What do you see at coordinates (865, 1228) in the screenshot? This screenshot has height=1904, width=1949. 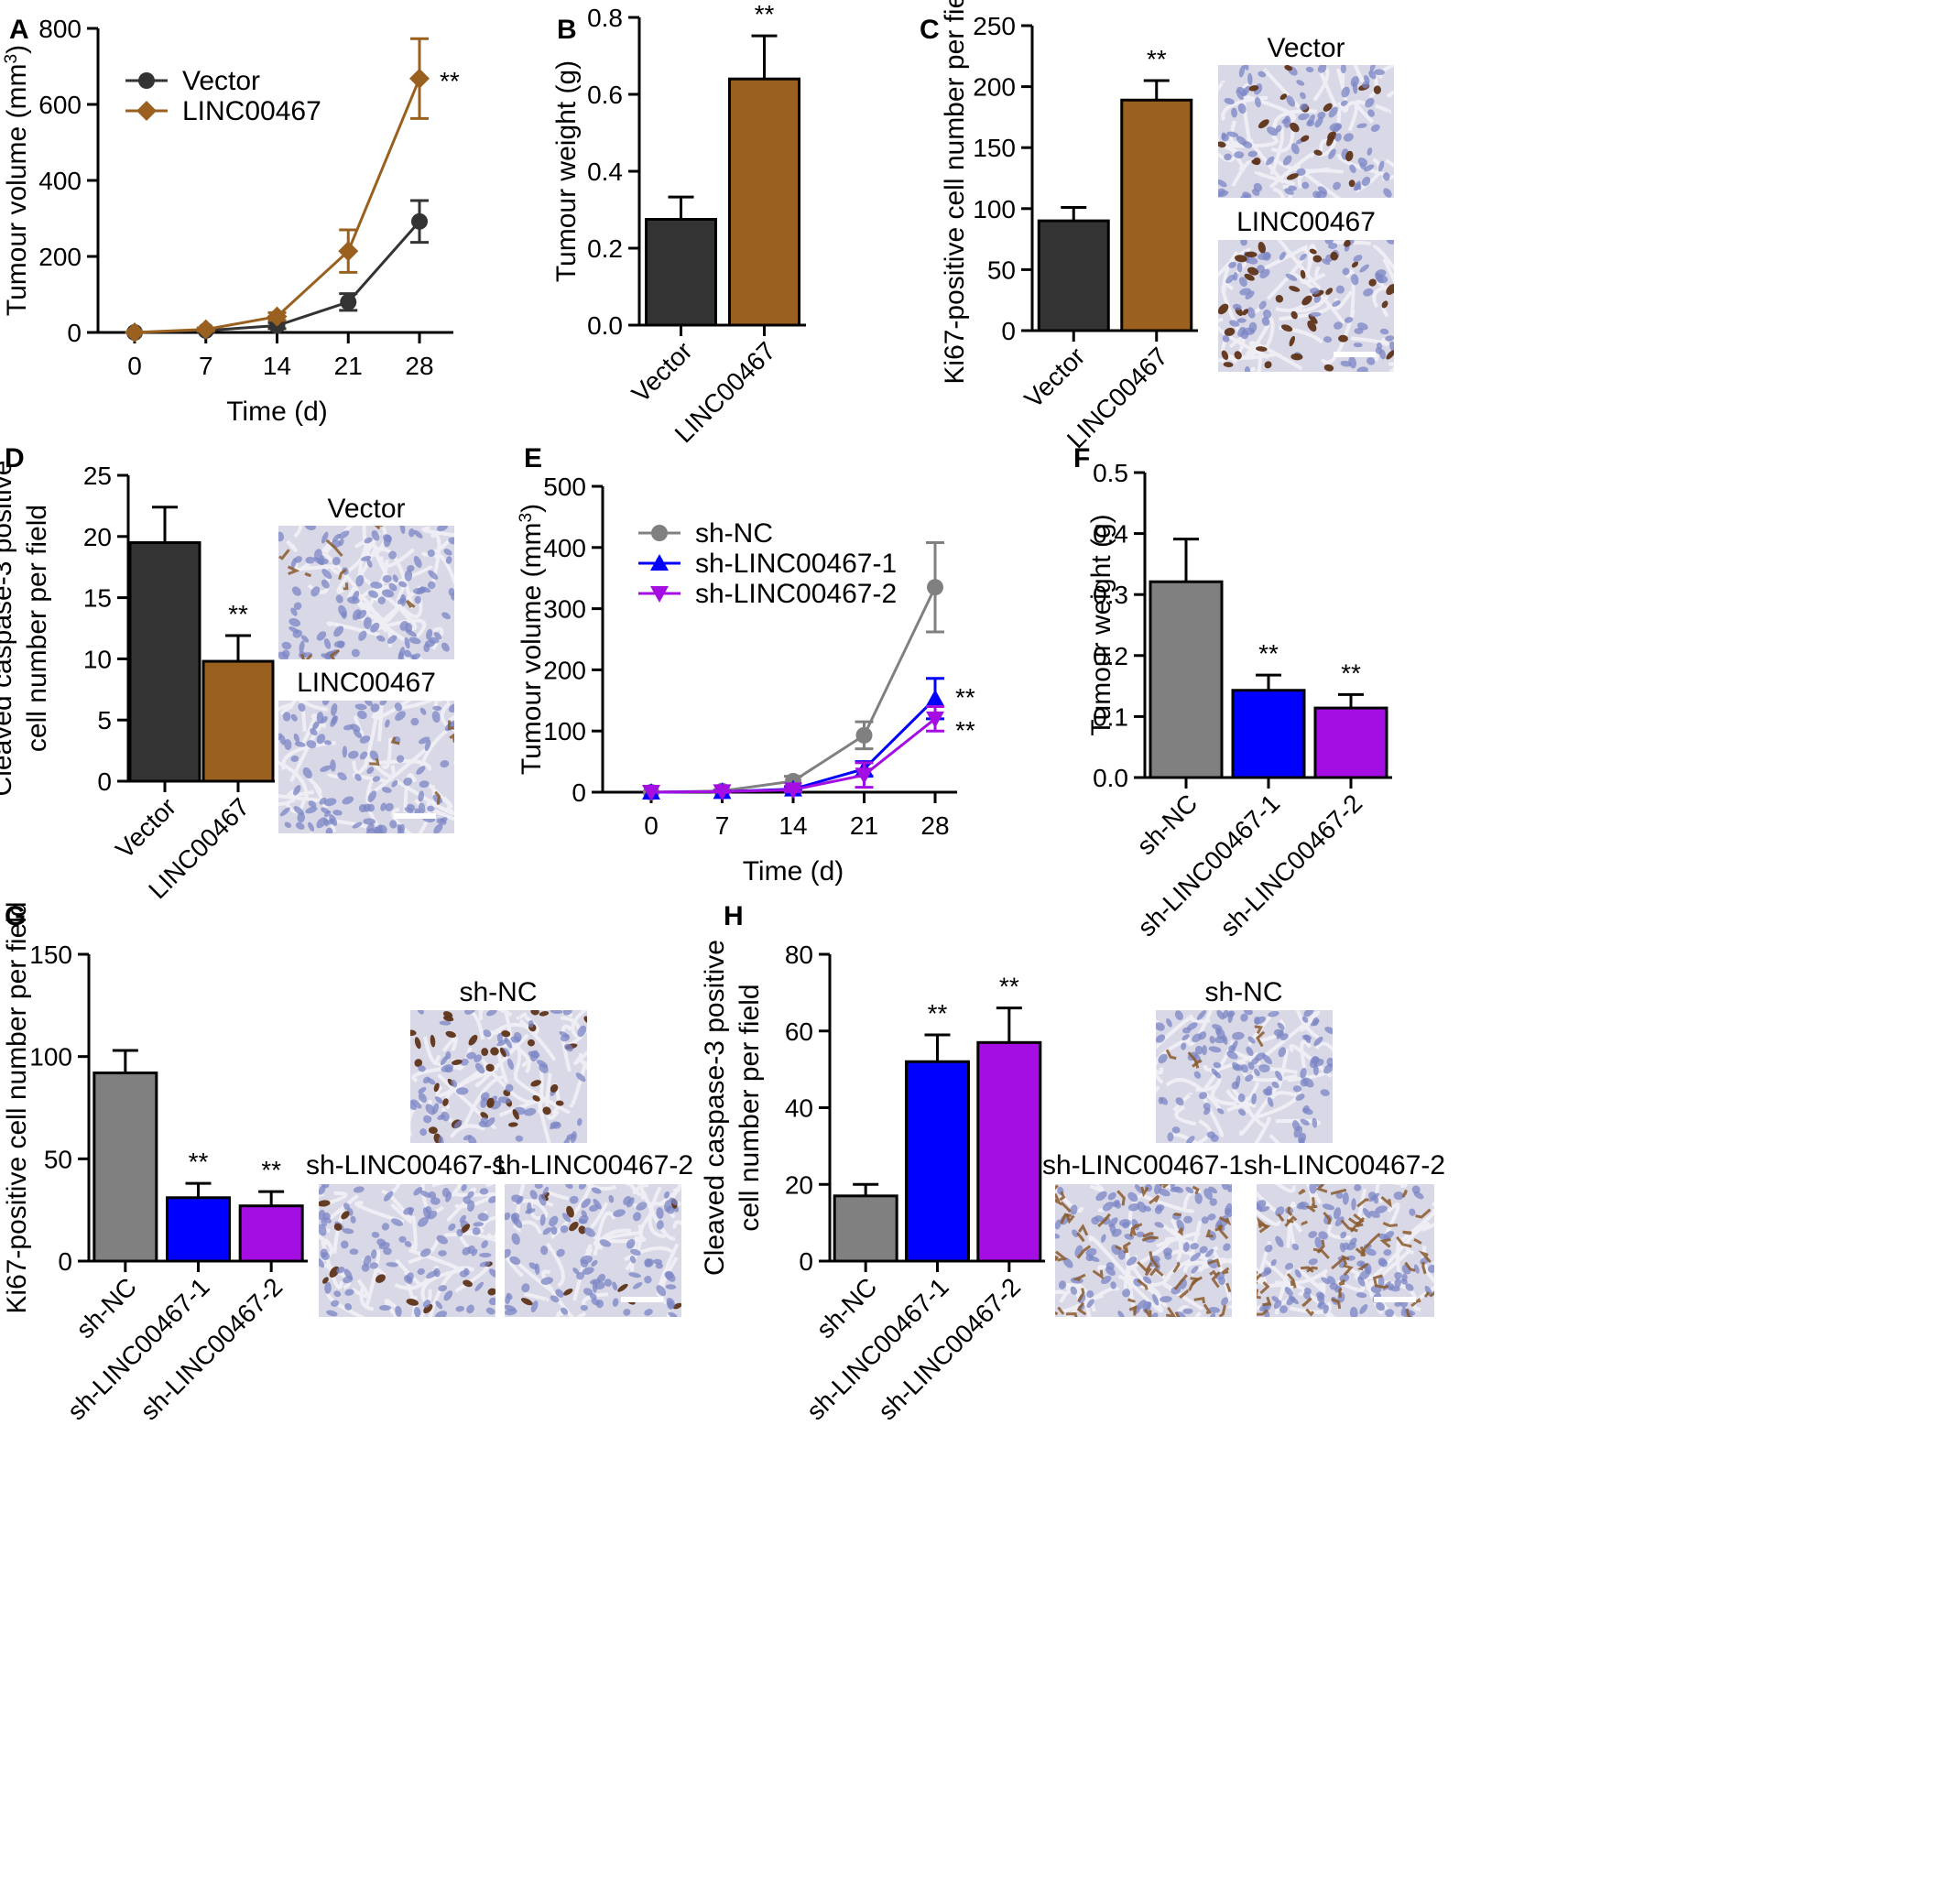 I see `bar-sh-NC` at bounding box center [865, 1228].